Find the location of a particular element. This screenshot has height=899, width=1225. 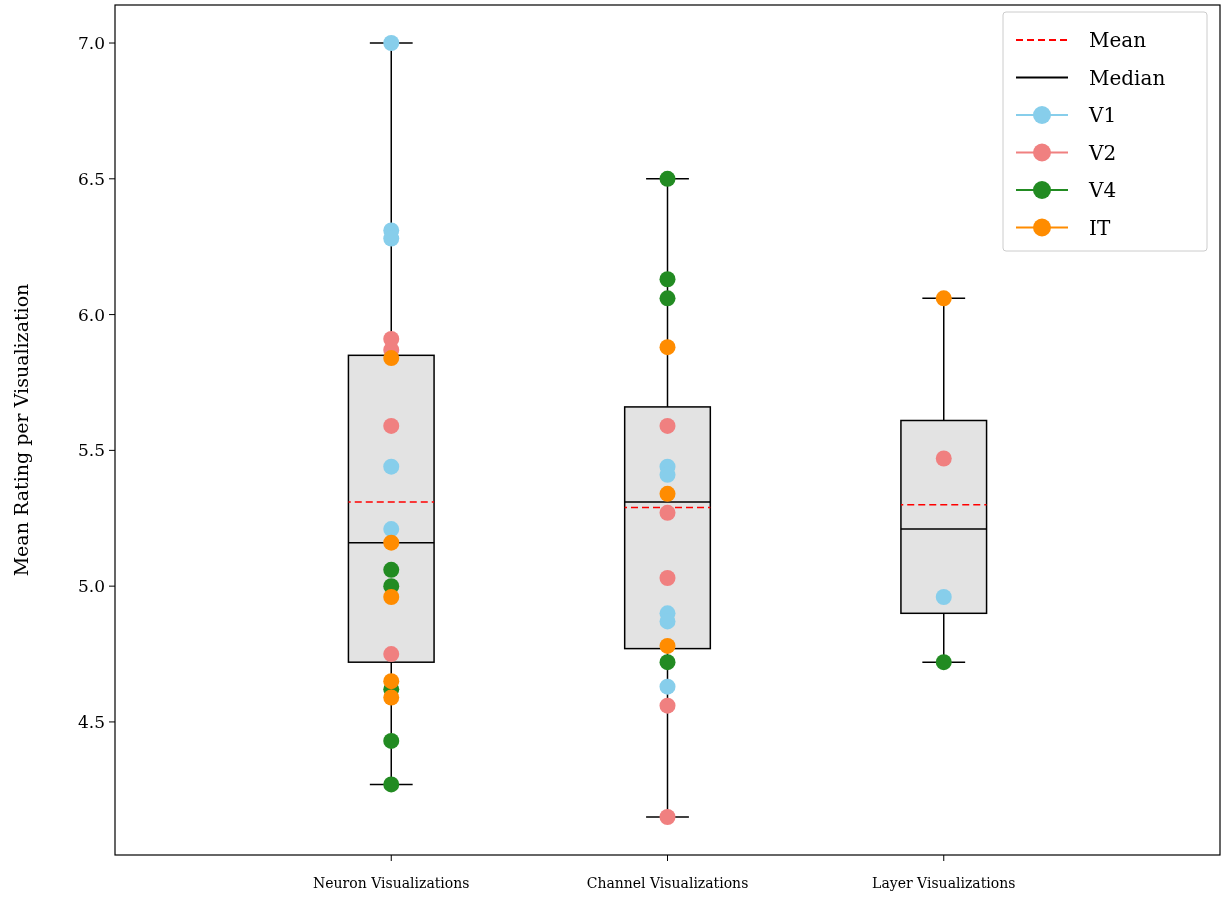

y-tick-label: 6.5 is located at coordinates (91, 178).